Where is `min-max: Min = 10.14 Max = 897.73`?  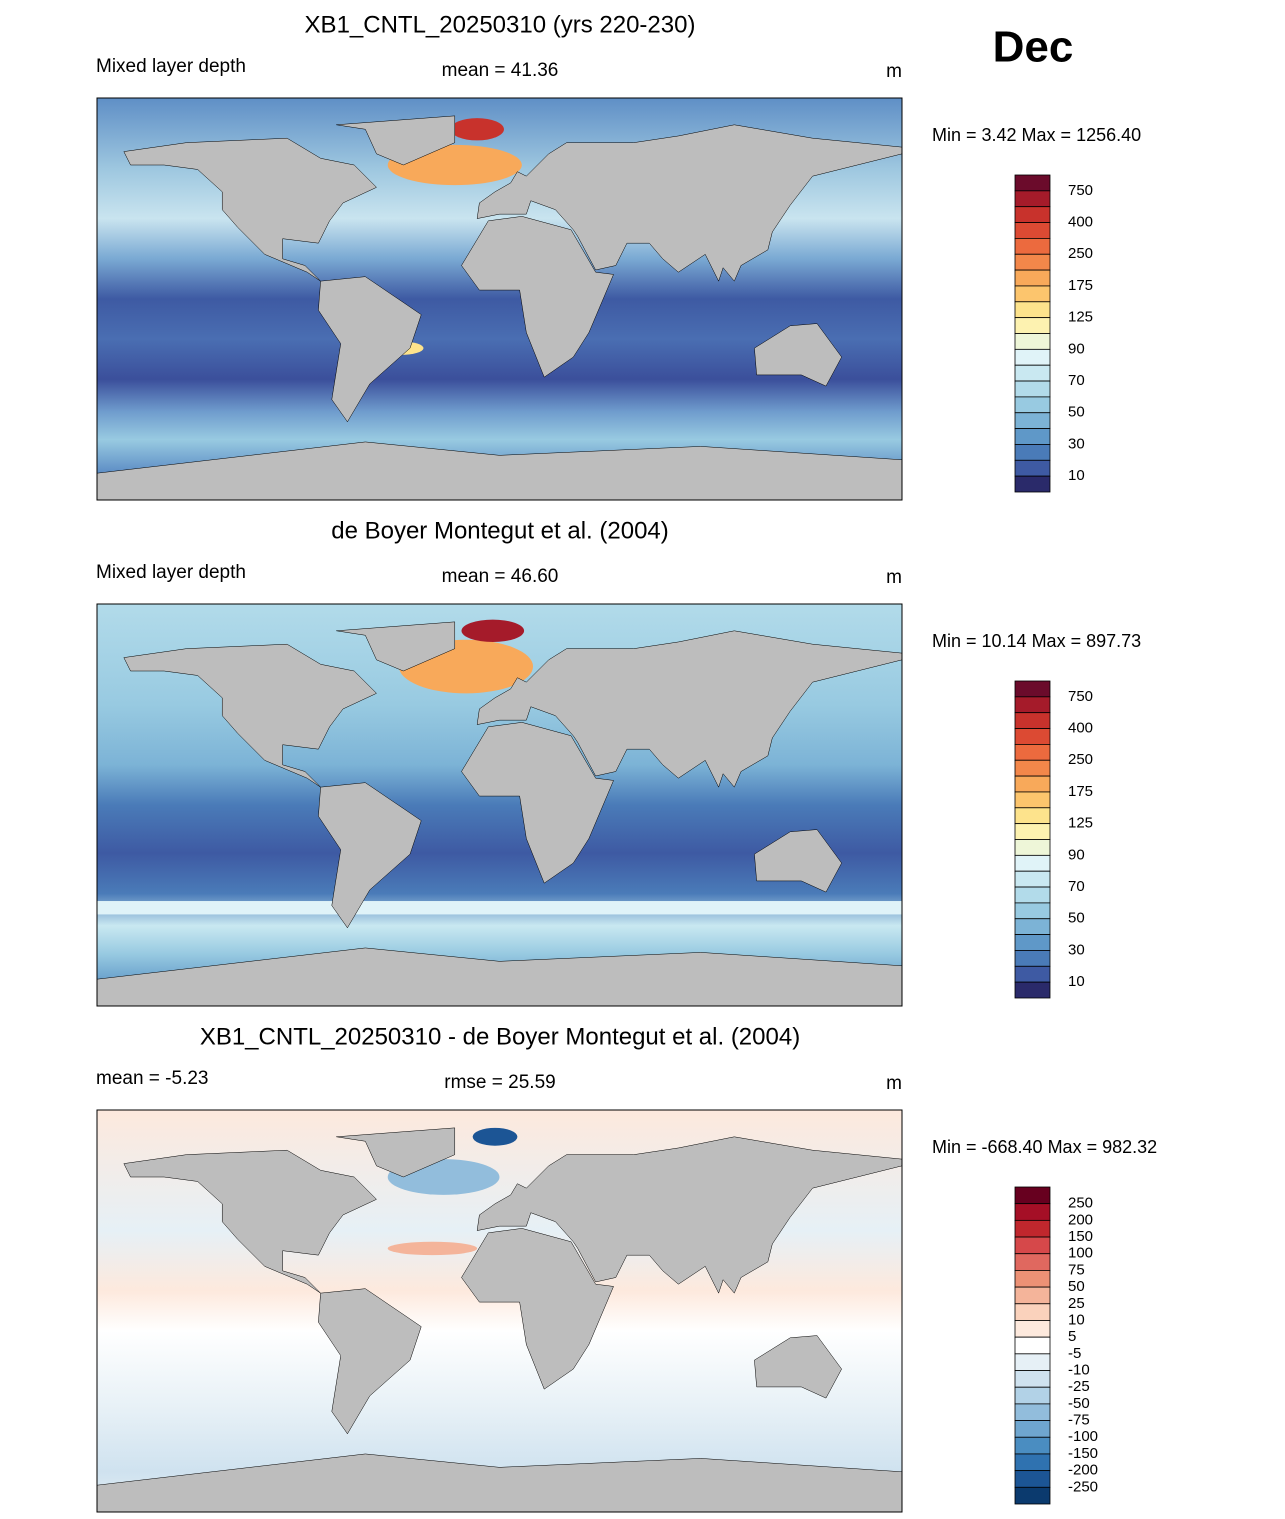
min-max: Min = 10.14 Max = 897.73 is located at coordinates (1036, 641).